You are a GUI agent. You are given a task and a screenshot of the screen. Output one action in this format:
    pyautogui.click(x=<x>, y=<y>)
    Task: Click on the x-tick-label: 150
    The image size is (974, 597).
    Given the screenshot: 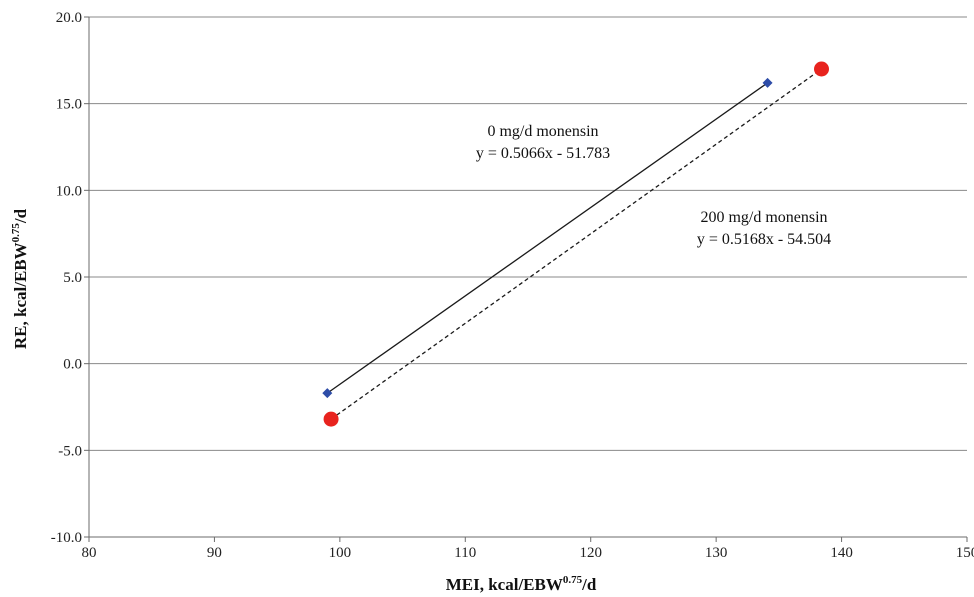 What is the action you would take?
    pyautogui.click(x=965, y=553)
    